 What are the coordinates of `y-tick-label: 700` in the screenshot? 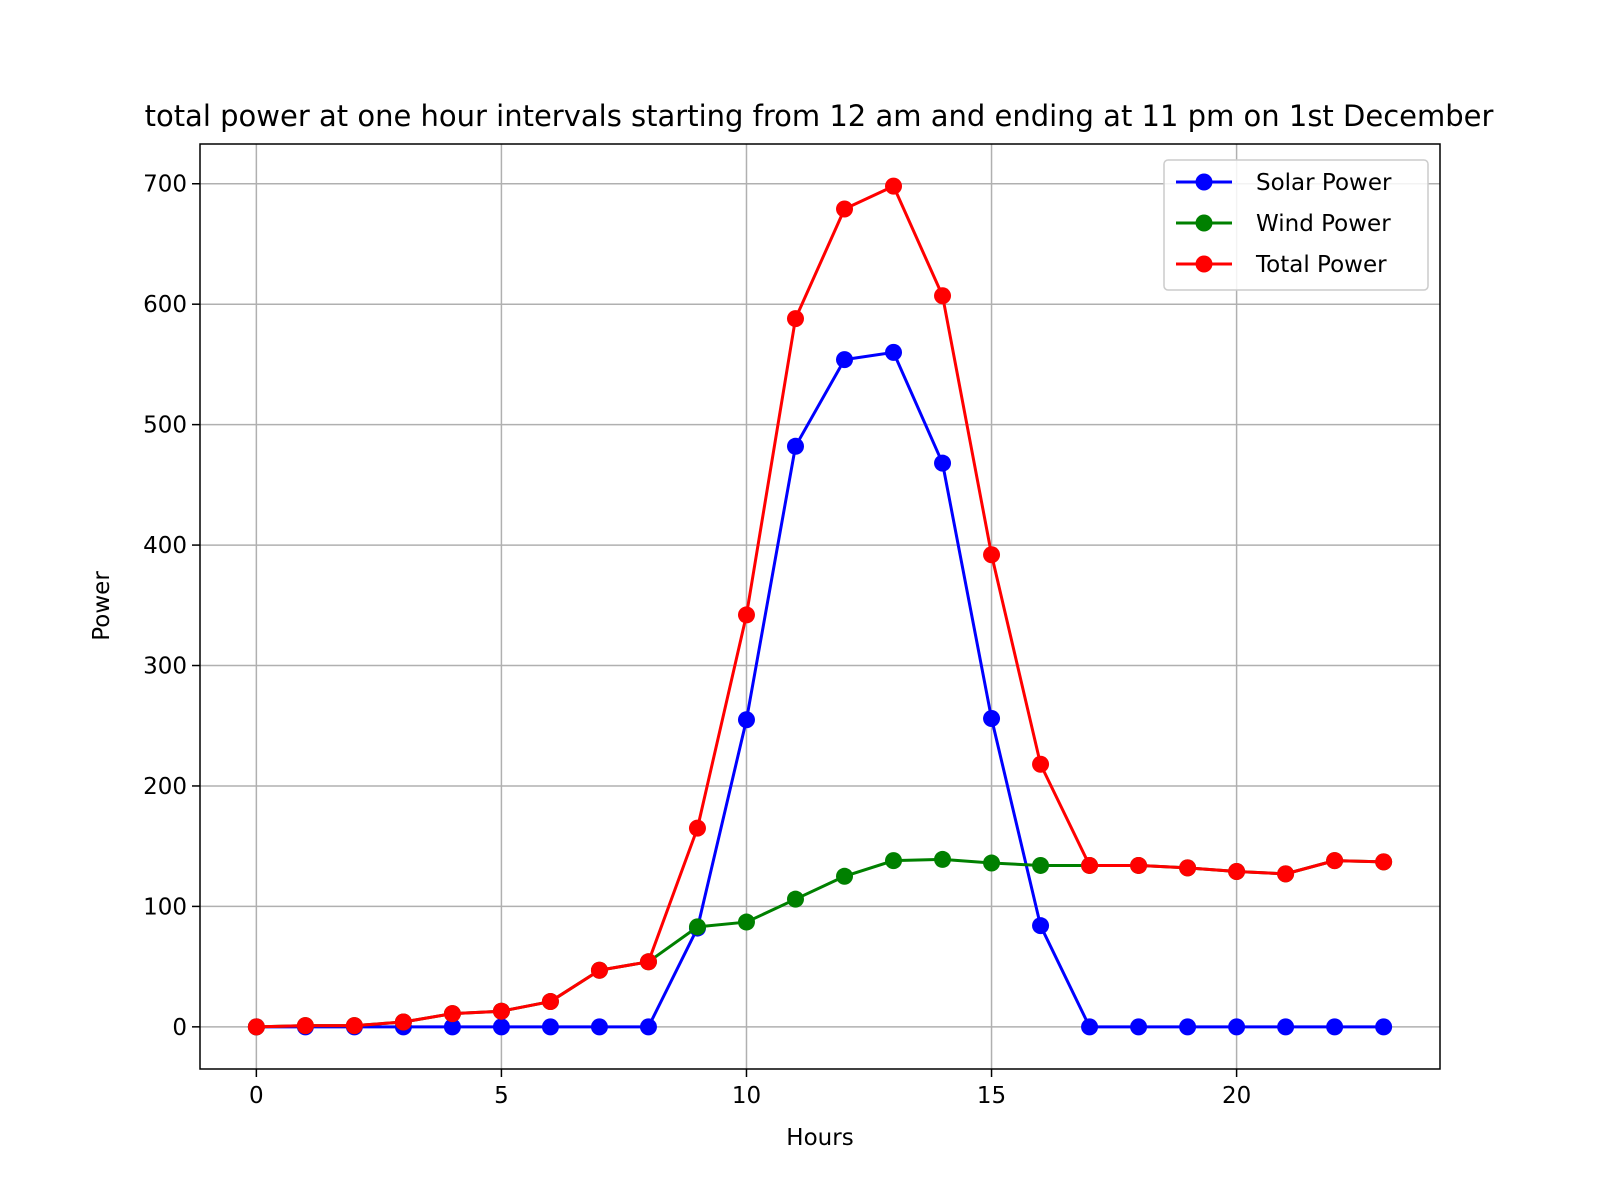 It's located at (165, 185).